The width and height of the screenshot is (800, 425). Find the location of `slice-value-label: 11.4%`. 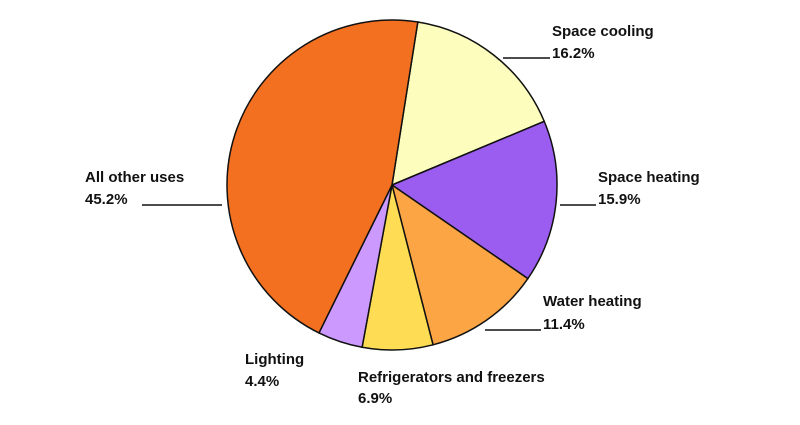

slice-value-label: 11.4% is located at coordinates (564, 324).